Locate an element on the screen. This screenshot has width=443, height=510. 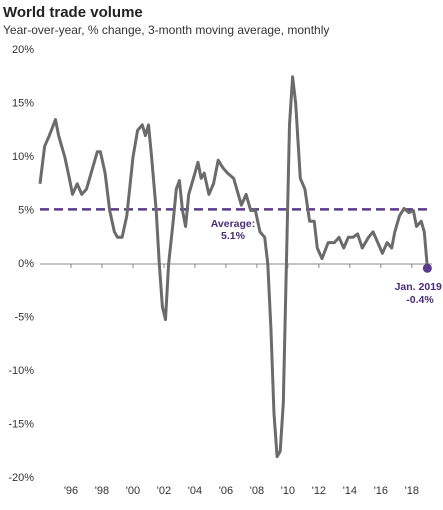
x-tick-label: '18 is located at coordinates (412, 491).